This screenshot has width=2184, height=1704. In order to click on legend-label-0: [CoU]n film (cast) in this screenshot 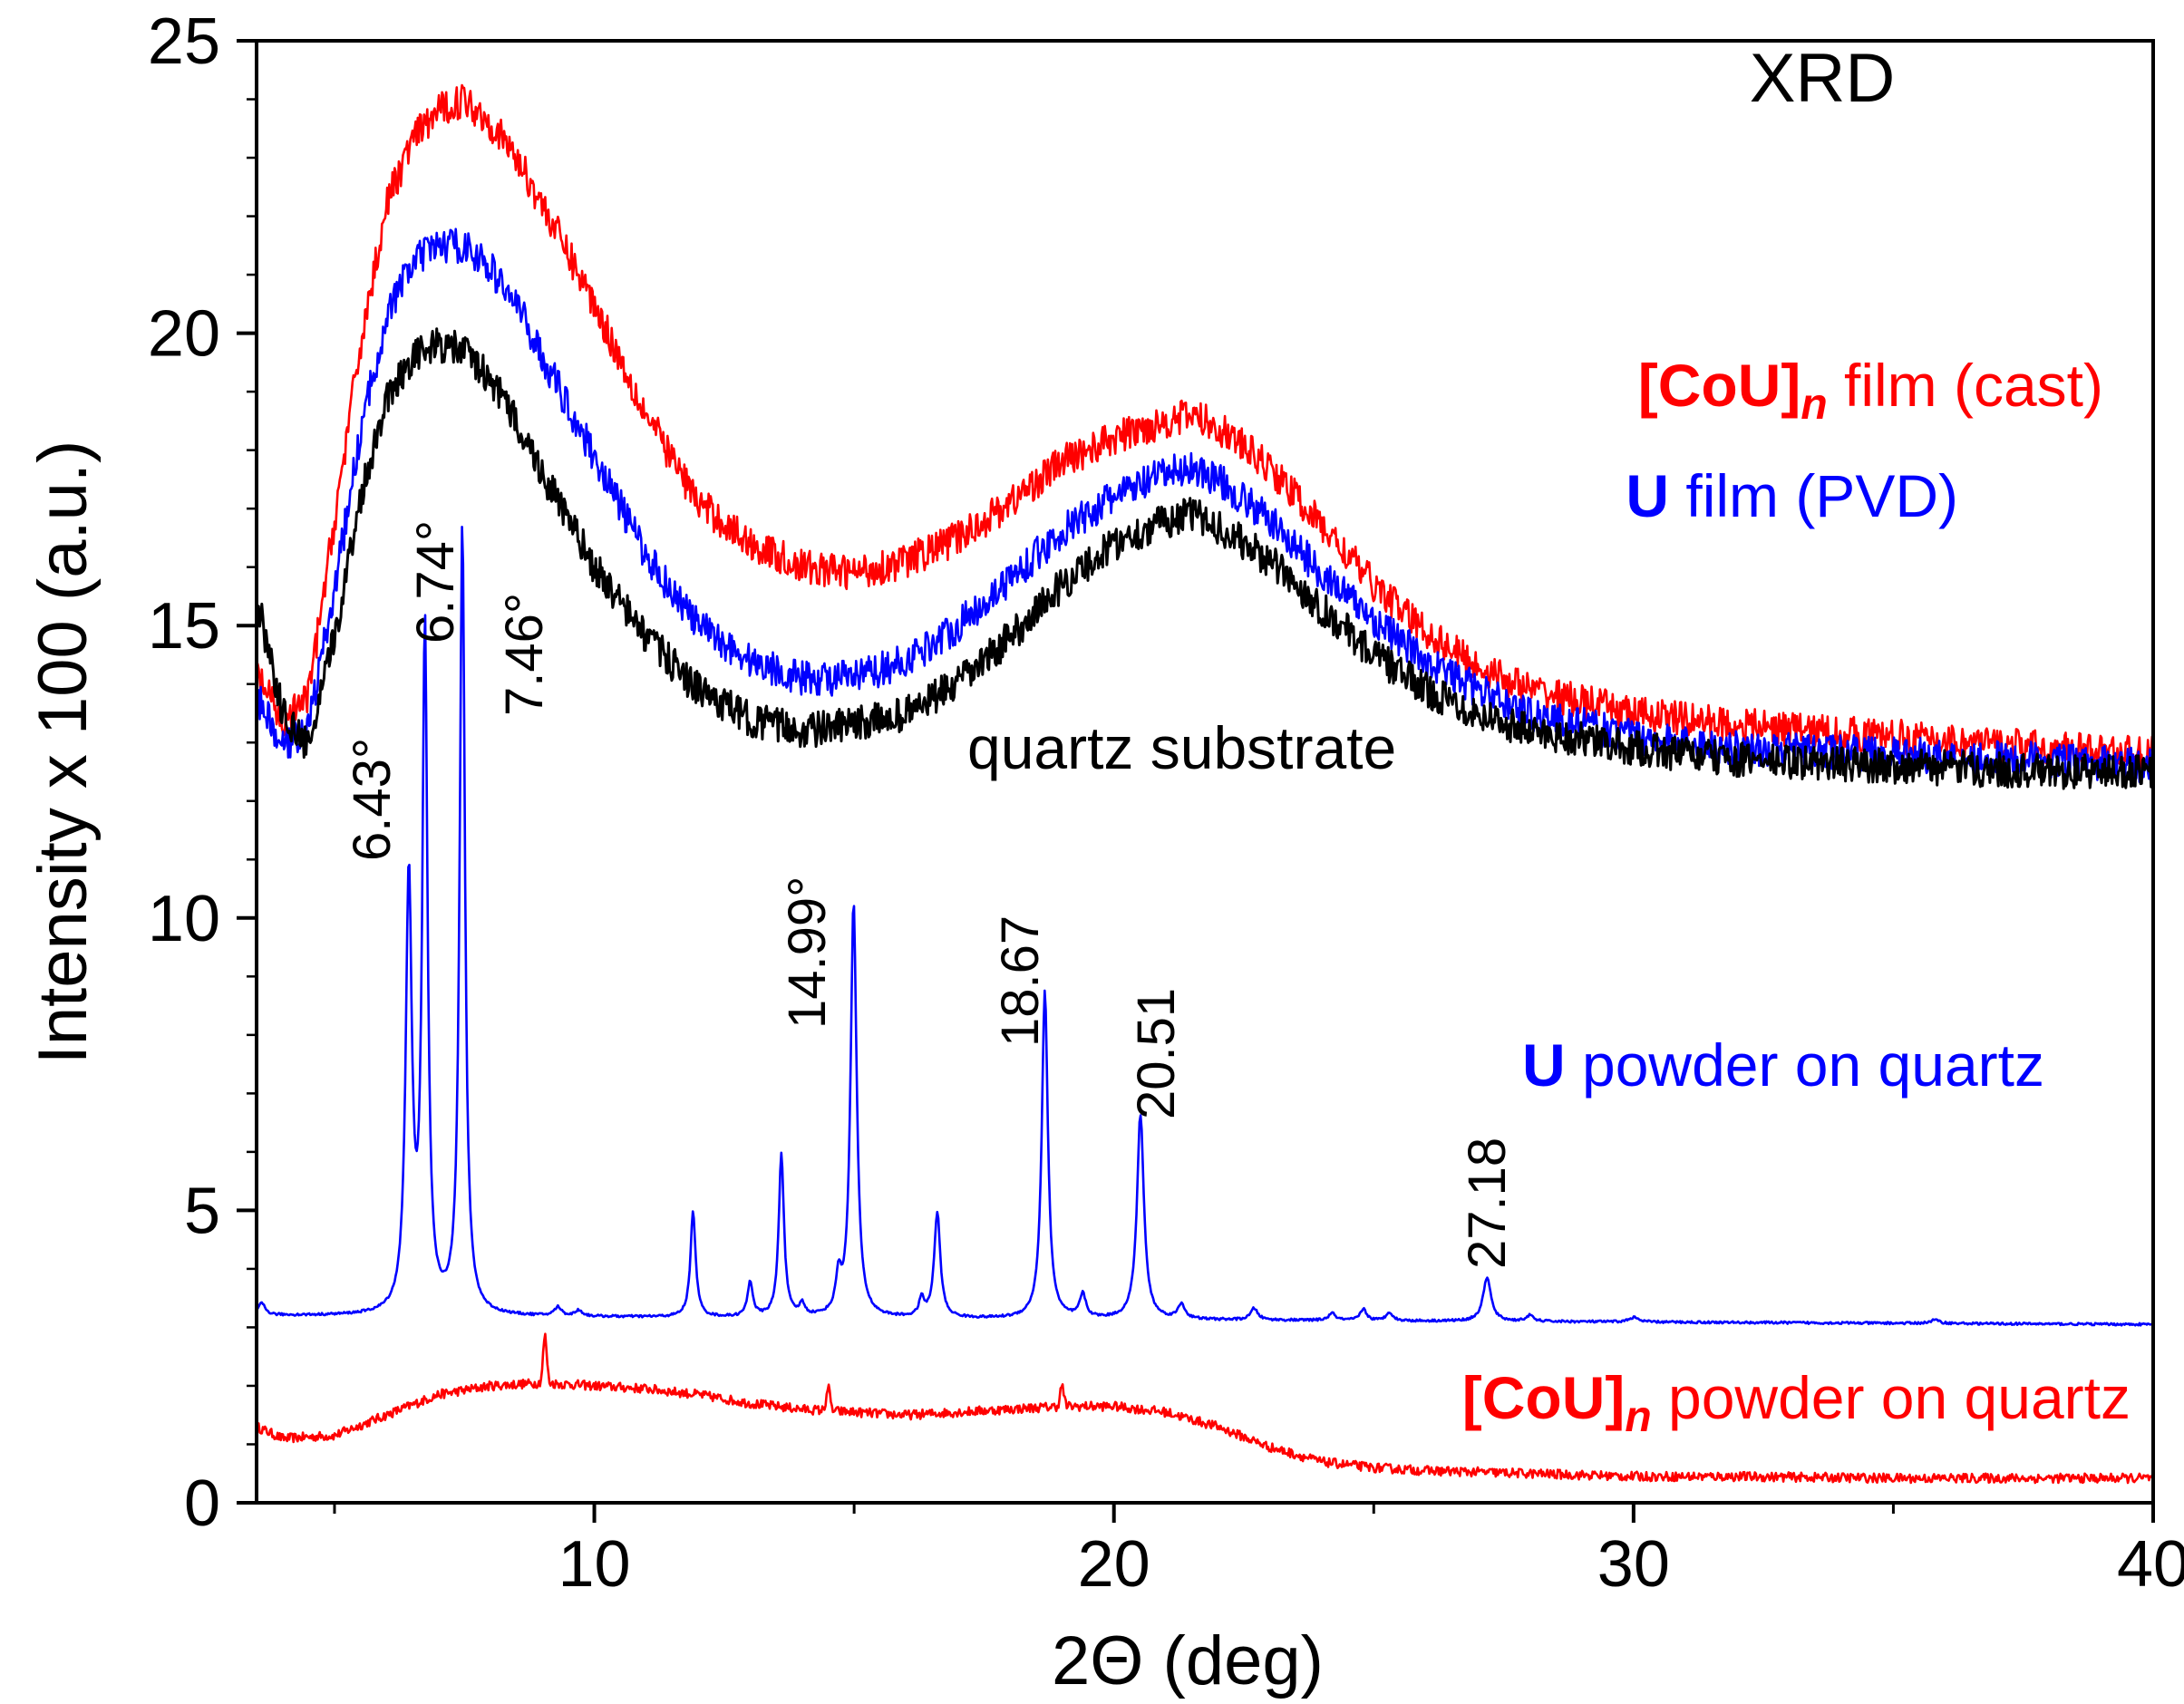, I will do `click(1871, 390)`.